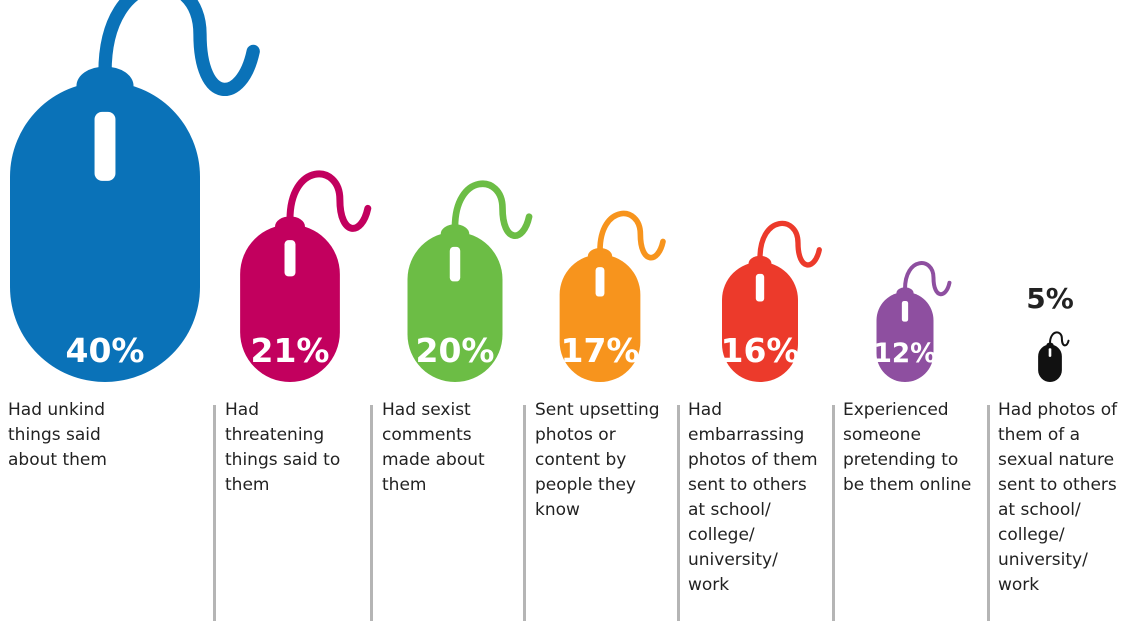  What do you see at coordinates (433, 447) in the screenshot?
I see `category-label: Had sexist comments made about them` at bounding box center [433, 447].